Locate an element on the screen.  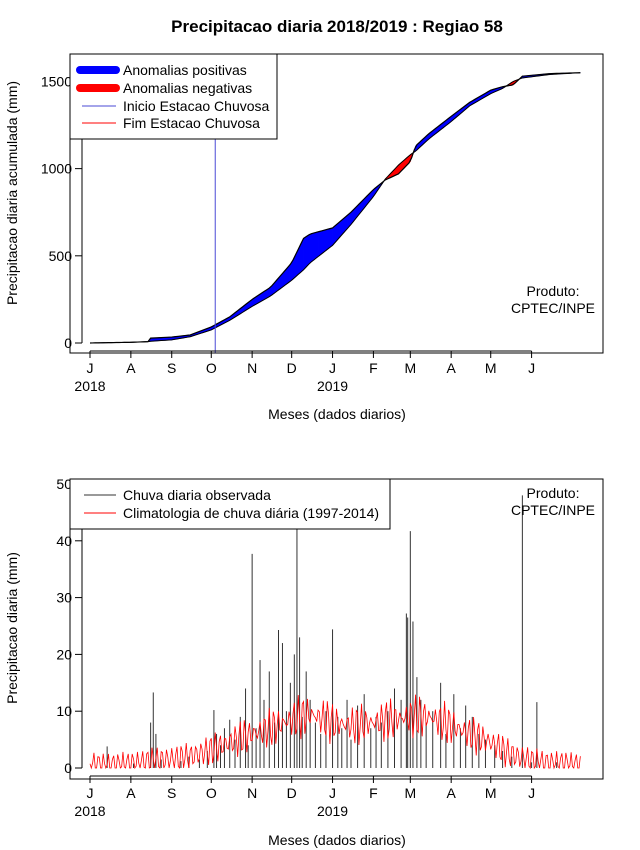
y-tick-label: 50 is located at coordinates (64, 484).